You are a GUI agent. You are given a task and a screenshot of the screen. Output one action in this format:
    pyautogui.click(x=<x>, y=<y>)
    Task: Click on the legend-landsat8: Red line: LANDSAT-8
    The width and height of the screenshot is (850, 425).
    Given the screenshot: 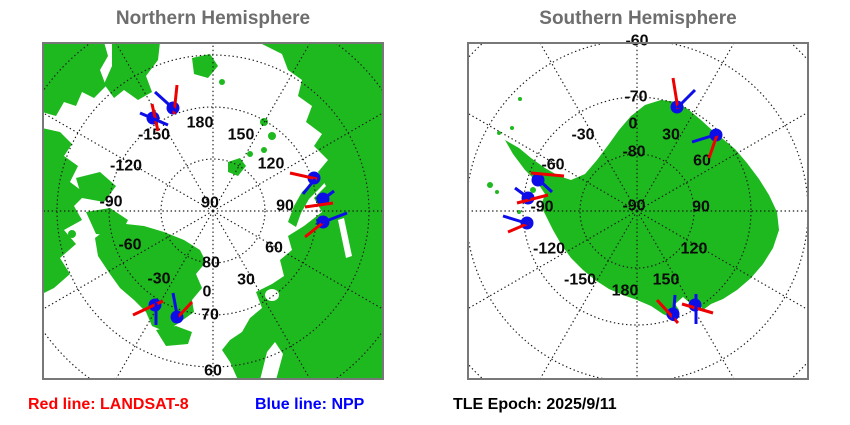 What is the action you would take?
    pyautogui.click(x=108, y=404)
    